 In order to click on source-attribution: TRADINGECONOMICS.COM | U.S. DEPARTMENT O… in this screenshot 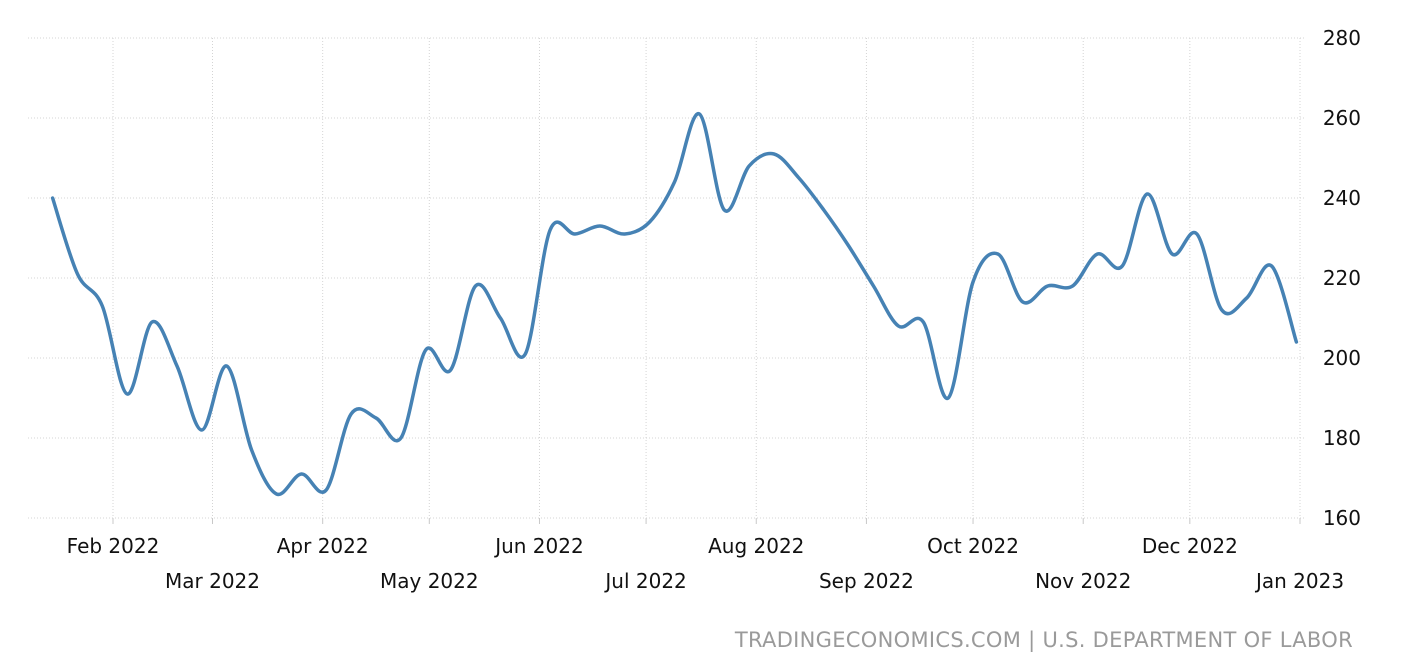, I will do `click(1043, 640)`.